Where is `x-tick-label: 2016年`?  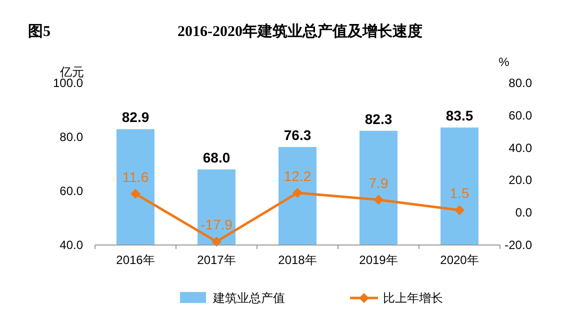 x-tick-label: 2016年 is located at coordinates (135, 260).